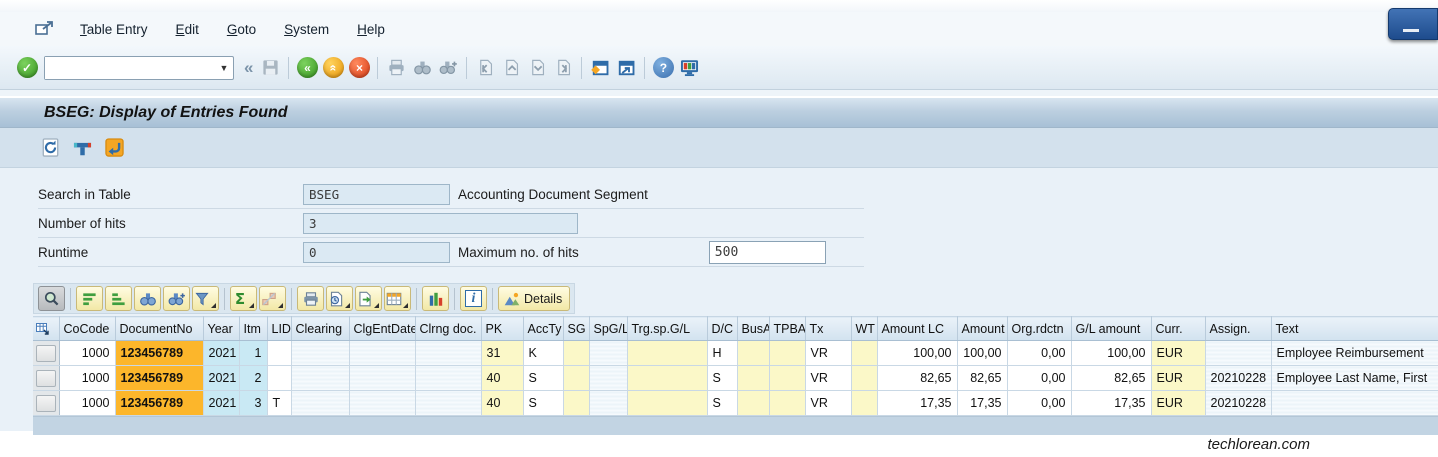 The height and width of the screenshot is (457, 1438). What do you see at coordinates (333, 68) in the screenshot?
I see `up-button: «` at bounding box center [333, 68].